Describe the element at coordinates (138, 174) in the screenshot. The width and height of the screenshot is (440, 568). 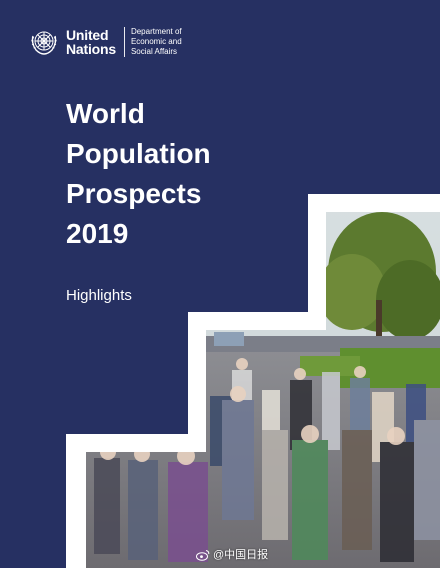
I see `report-title: World Population Prospects 2019` at that location.